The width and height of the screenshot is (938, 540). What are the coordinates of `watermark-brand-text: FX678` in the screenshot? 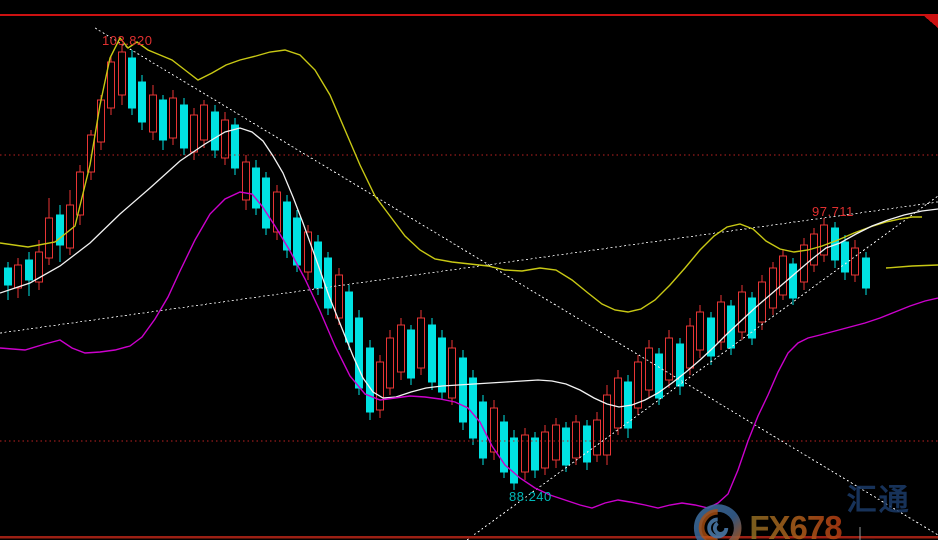 It's located at (795, 520).